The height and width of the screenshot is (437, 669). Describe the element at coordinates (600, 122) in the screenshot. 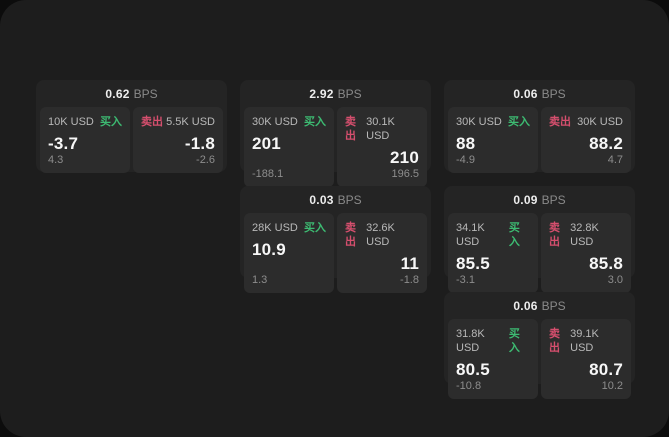

I see `sell-size: 30K USD` at that location.